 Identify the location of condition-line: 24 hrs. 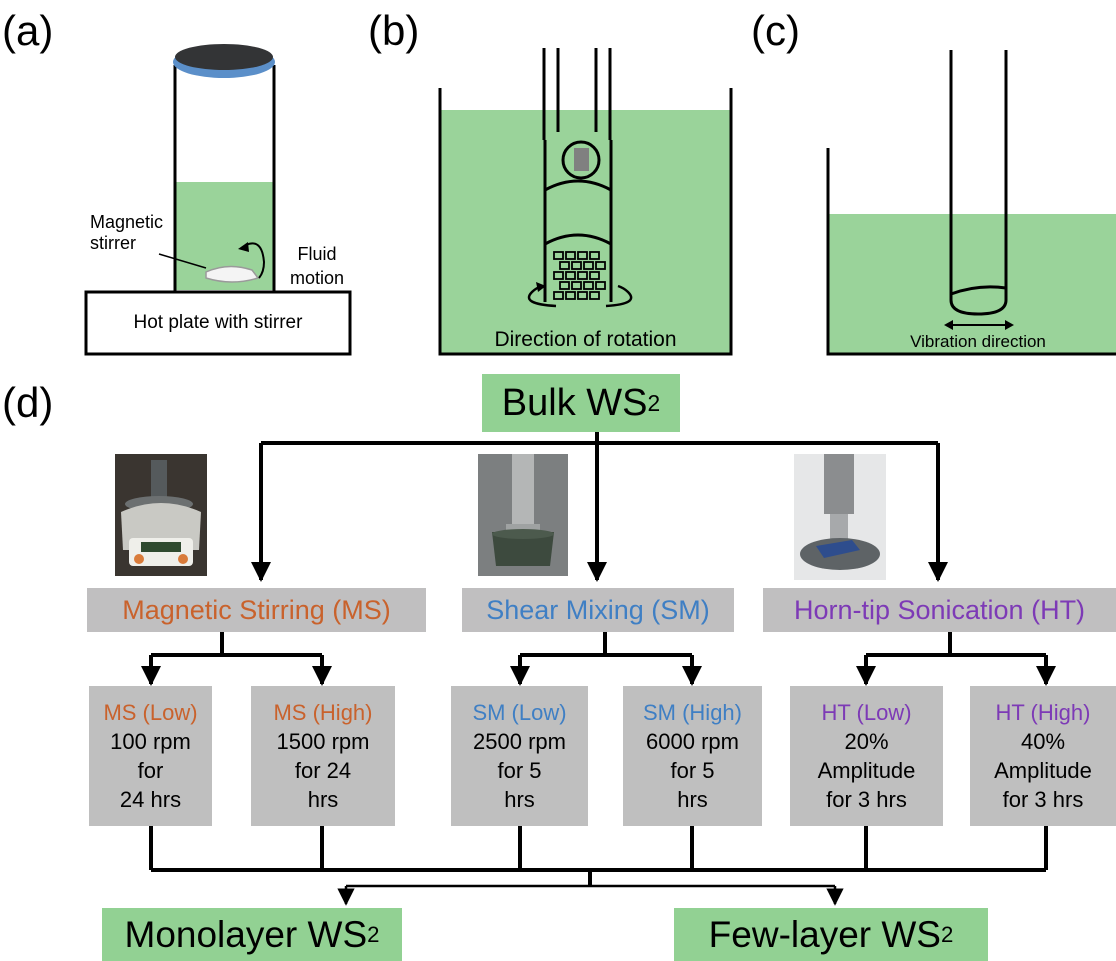
(150, 799).